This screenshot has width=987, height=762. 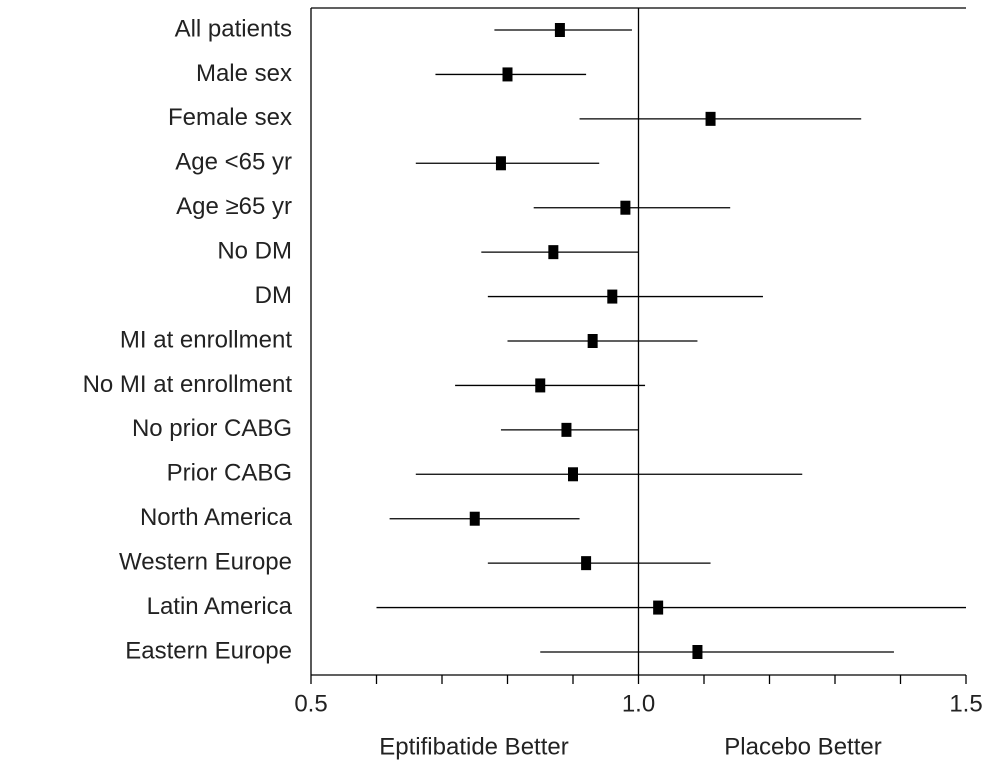 What do you see at coordinates (254, 250) in the screenshot?
I see `row-label: No DM` at bounding box center [254, 250].